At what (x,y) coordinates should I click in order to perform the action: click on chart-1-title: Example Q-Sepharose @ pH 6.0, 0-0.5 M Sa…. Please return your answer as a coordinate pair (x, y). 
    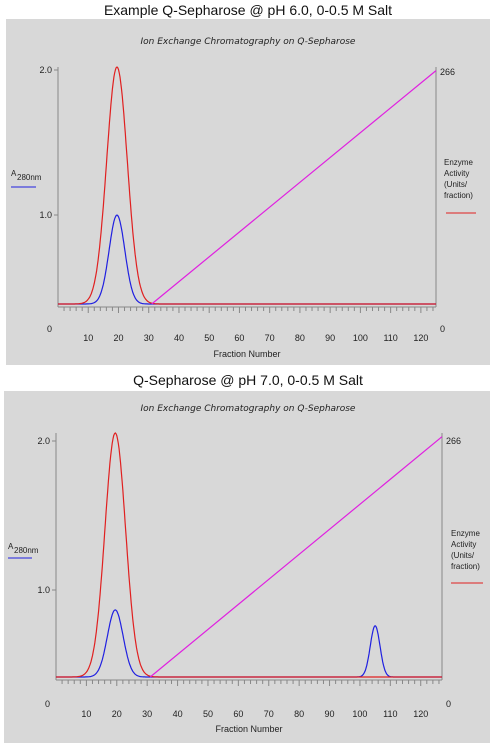
    Looking at the image, I should click on (248, 10).